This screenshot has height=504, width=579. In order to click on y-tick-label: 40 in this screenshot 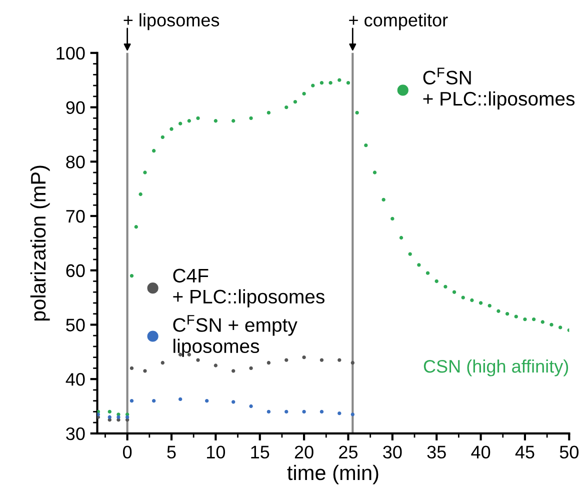, I will do `click(75, 379)`.